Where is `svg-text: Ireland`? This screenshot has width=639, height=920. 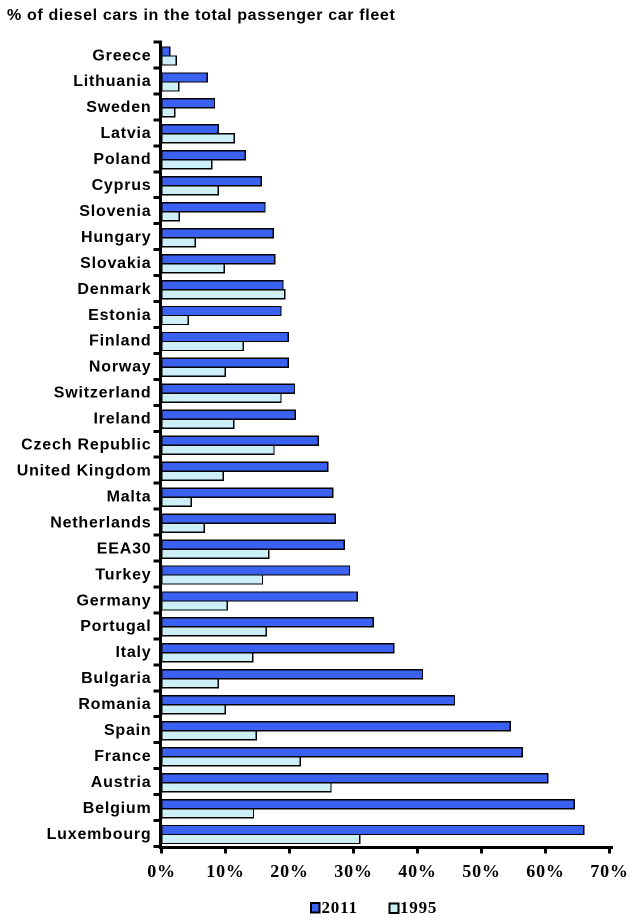
svg-text: Ireland is located at coordinates (122, 419).